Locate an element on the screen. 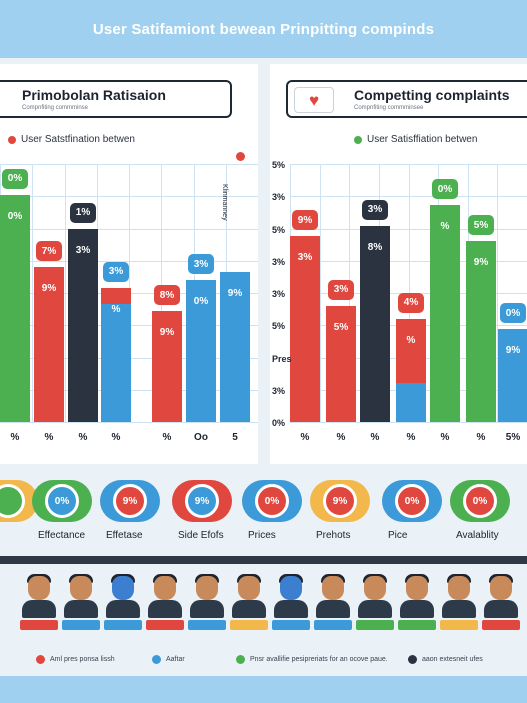  bar-inner-label: 0% is located at coordinates (201, 302).